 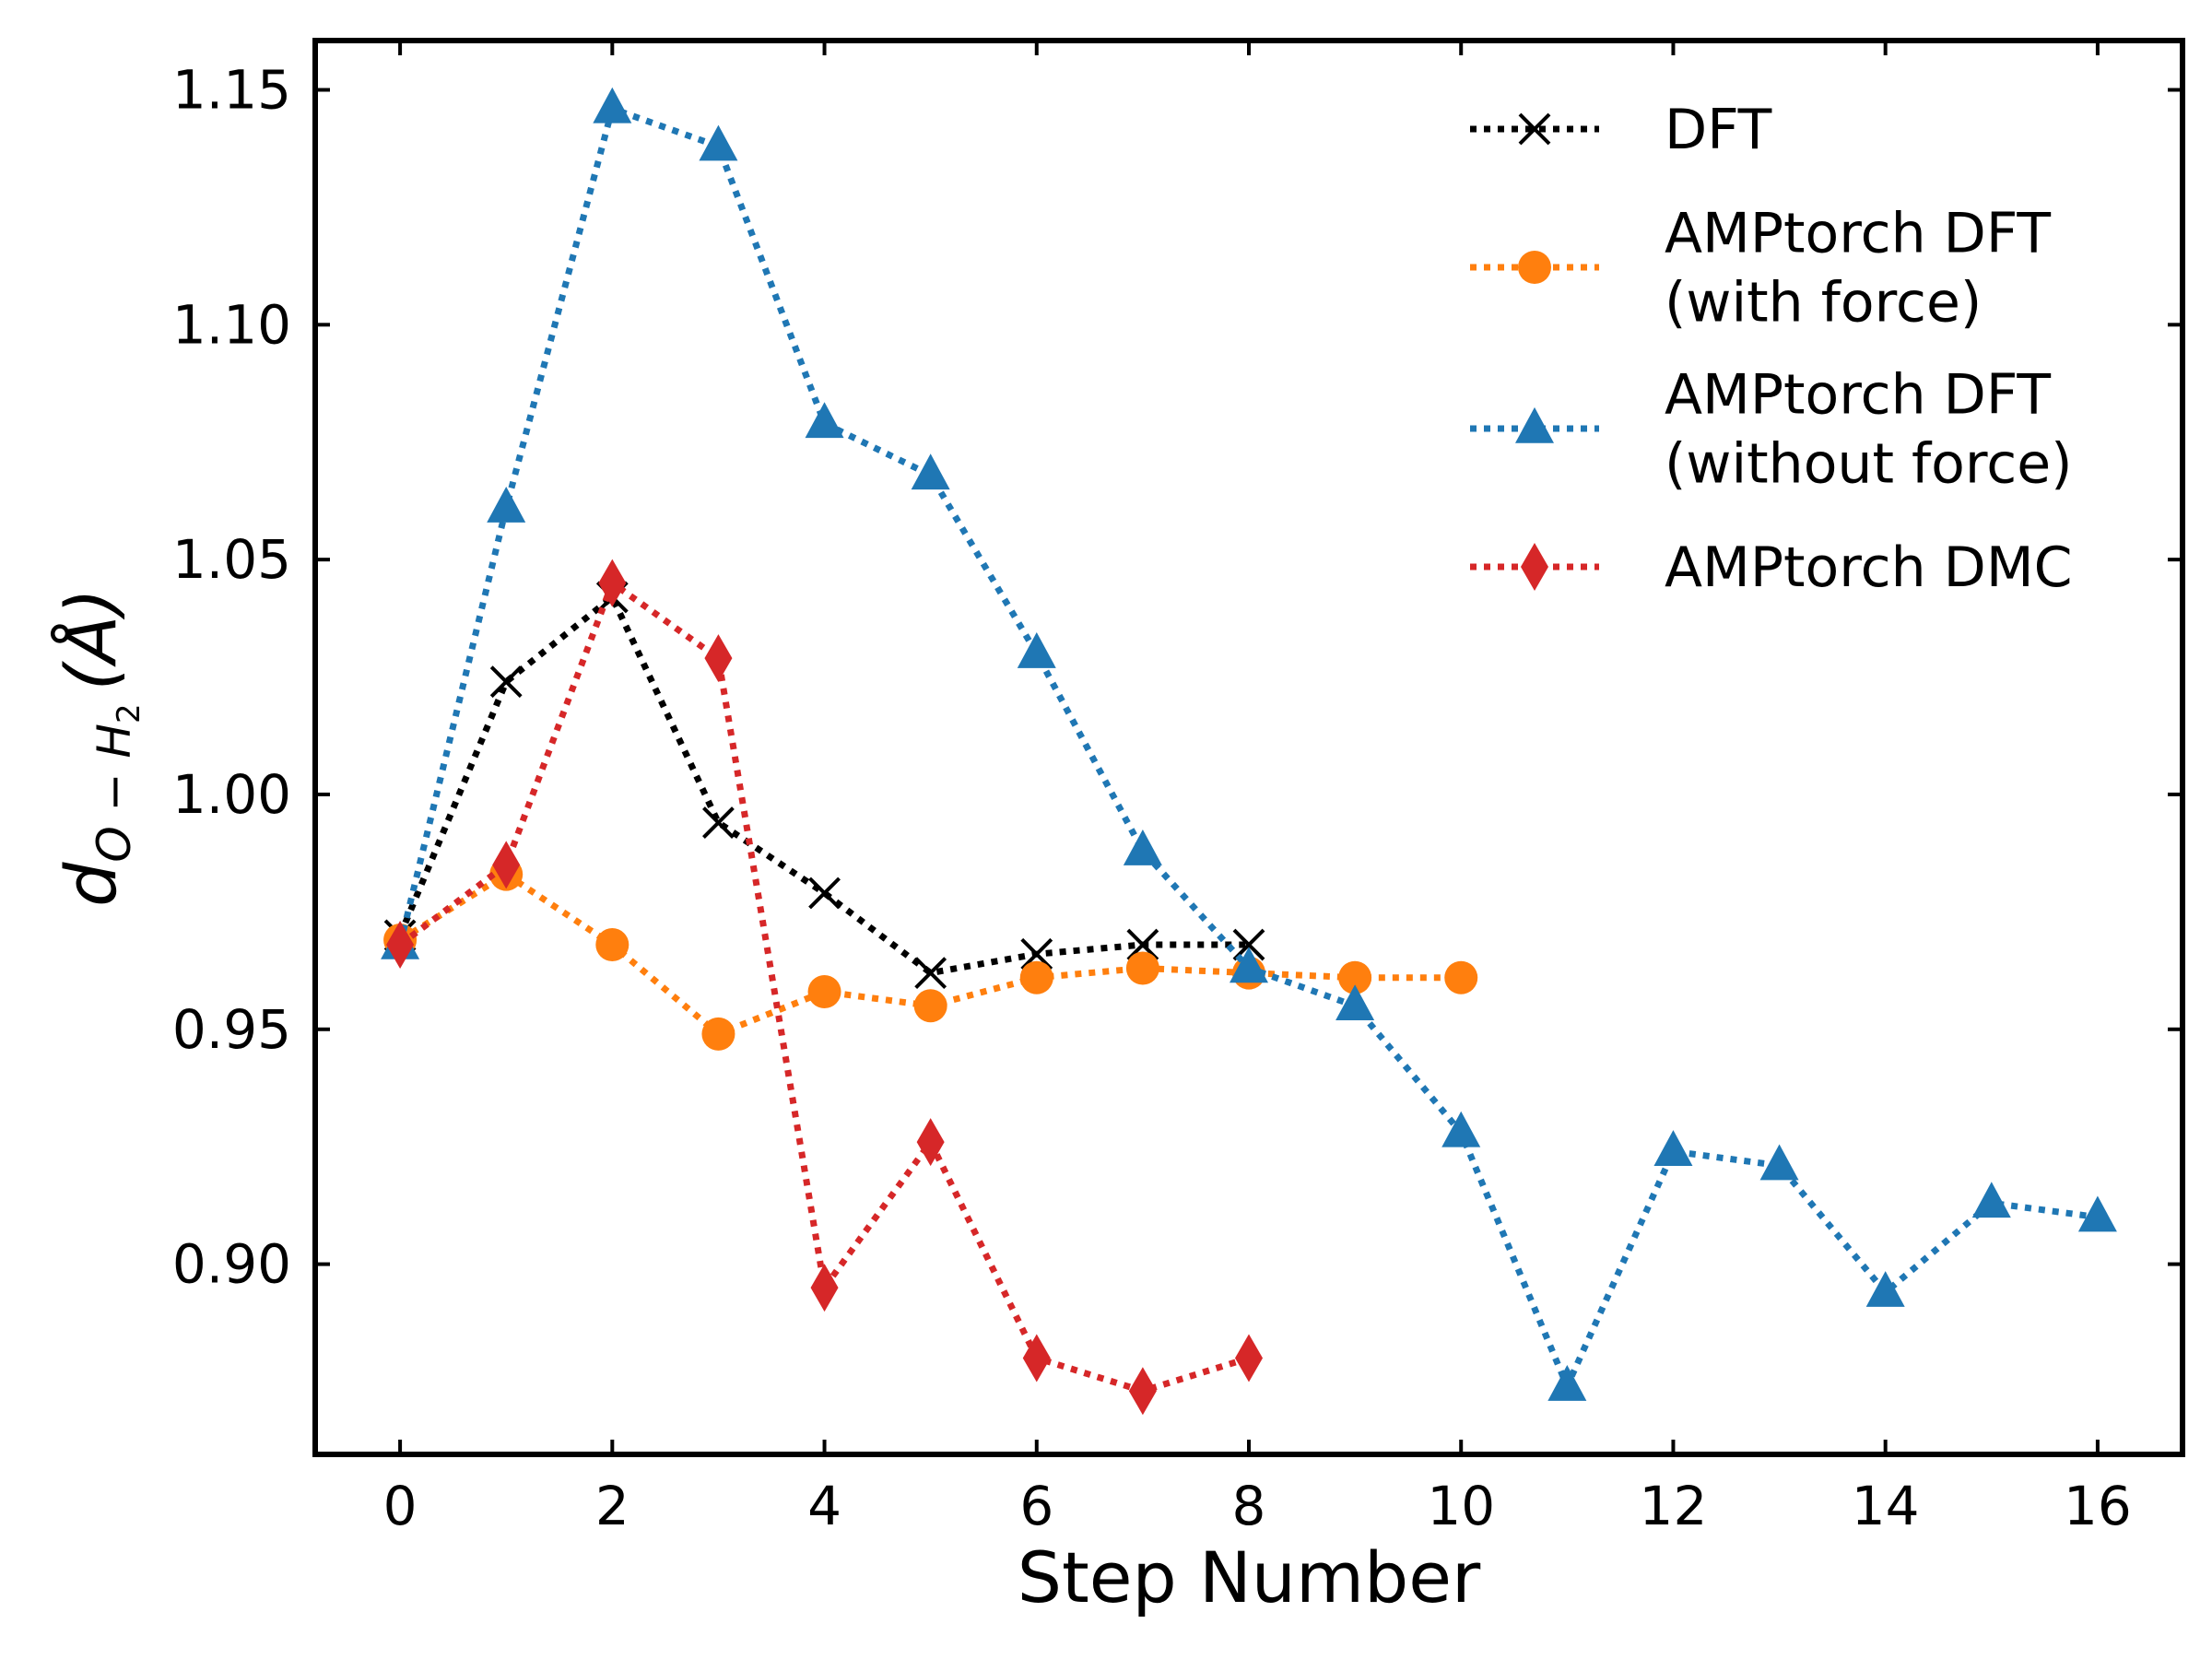 I want to click on x-axis-title: Step Number, so click(x=1249, y=1577).